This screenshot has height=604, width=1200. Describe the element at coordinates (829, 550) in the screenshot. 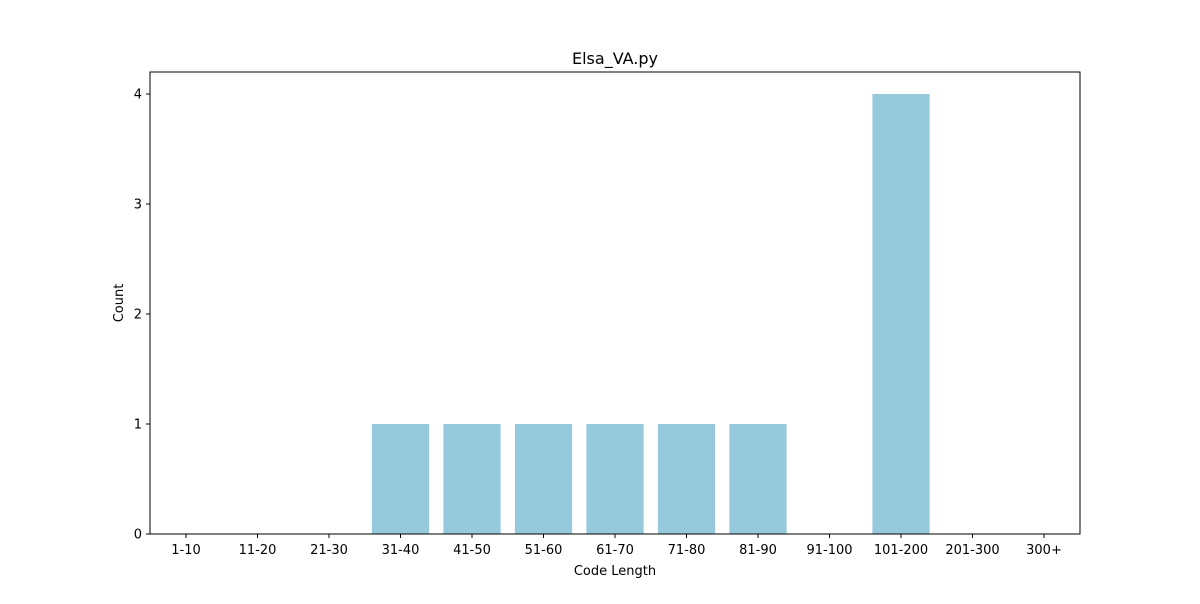

I see `x-tick-label: 91-100` at that location.